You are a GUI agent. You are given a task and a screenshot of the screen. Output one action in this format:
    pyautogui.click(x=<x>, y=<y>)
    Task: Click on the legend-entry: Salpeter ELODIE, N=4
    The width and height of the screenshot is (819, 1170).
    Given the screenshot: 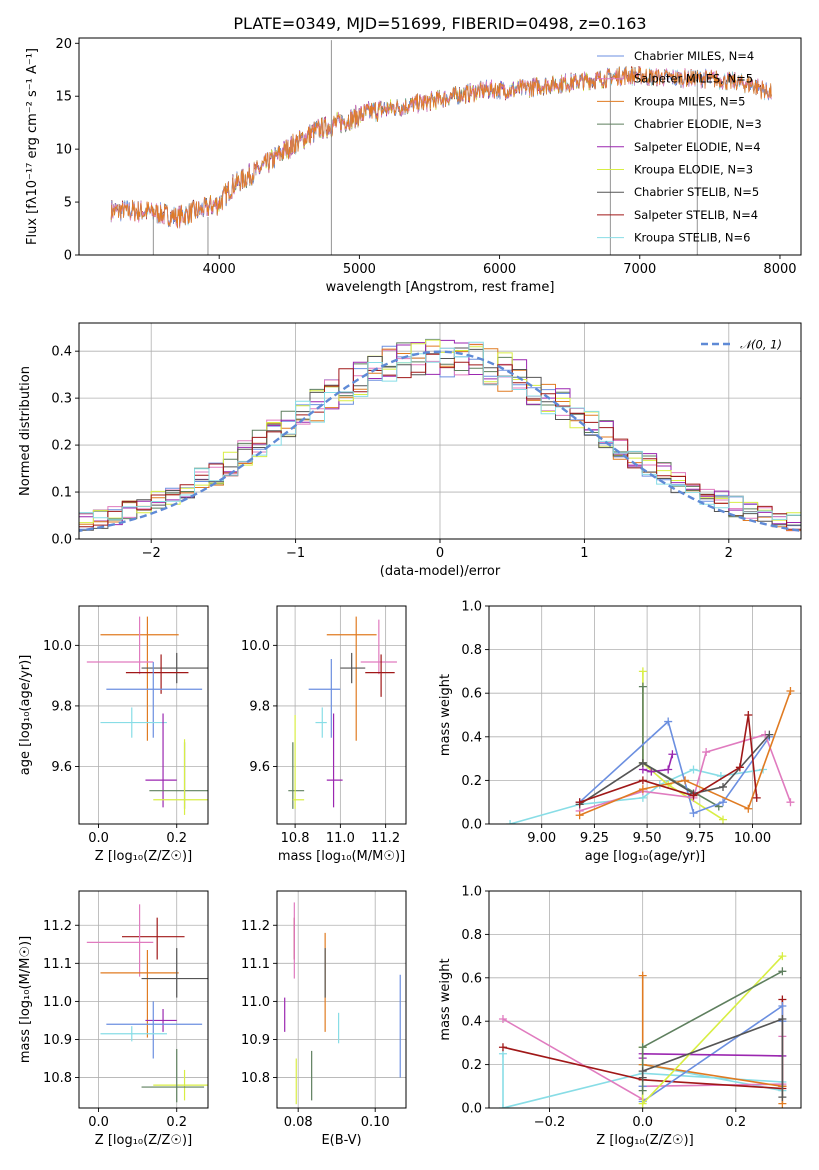 What is the action you would take?
    pyautogui.click(x=697, y=147)
    